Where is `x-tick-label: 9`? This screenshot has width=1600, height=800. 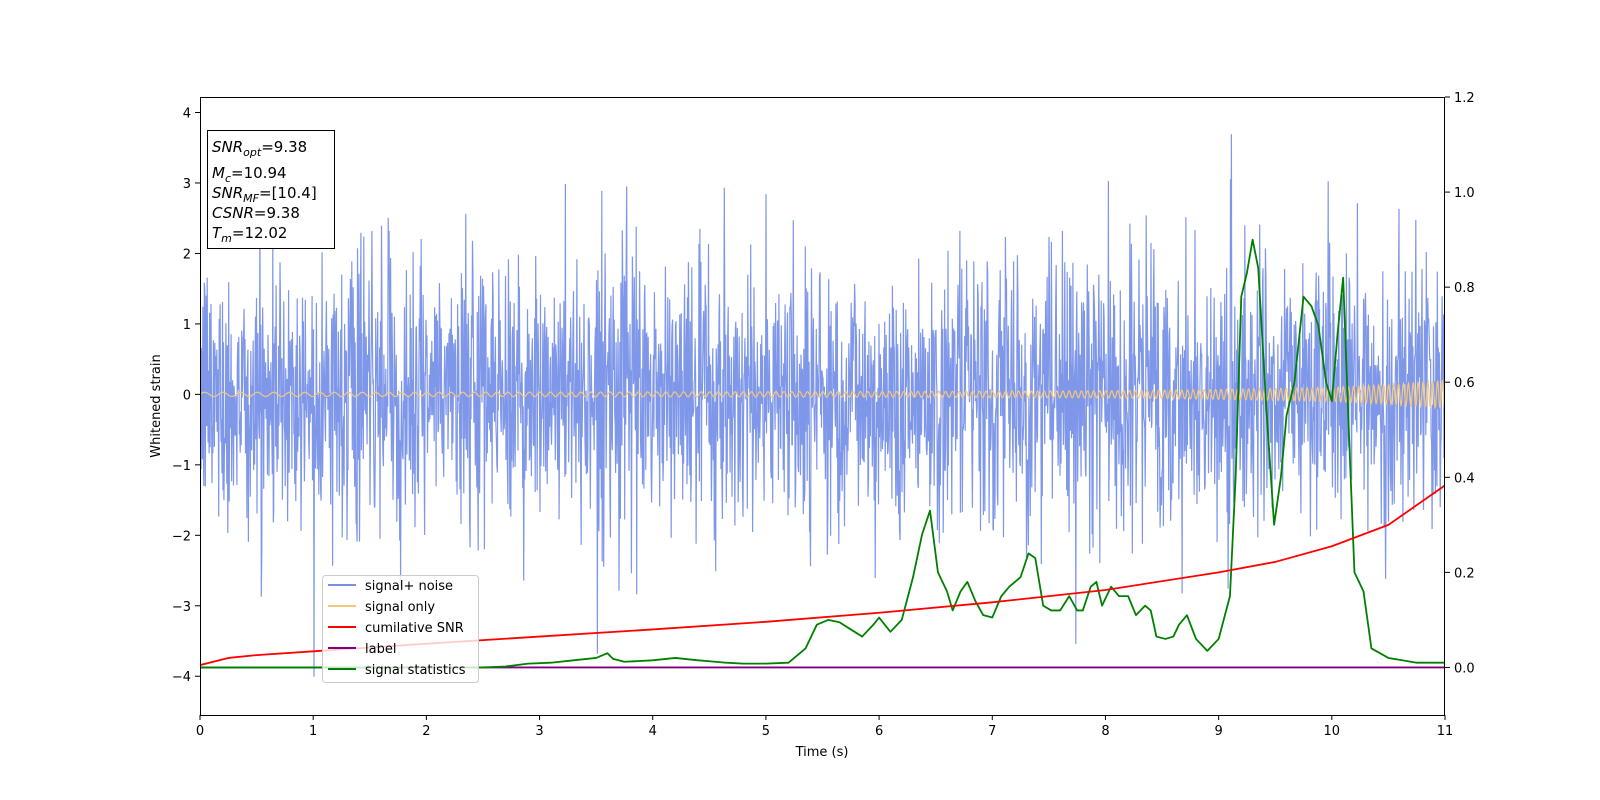
x-tick-label: 9 is located at coordinates (1218, 731).